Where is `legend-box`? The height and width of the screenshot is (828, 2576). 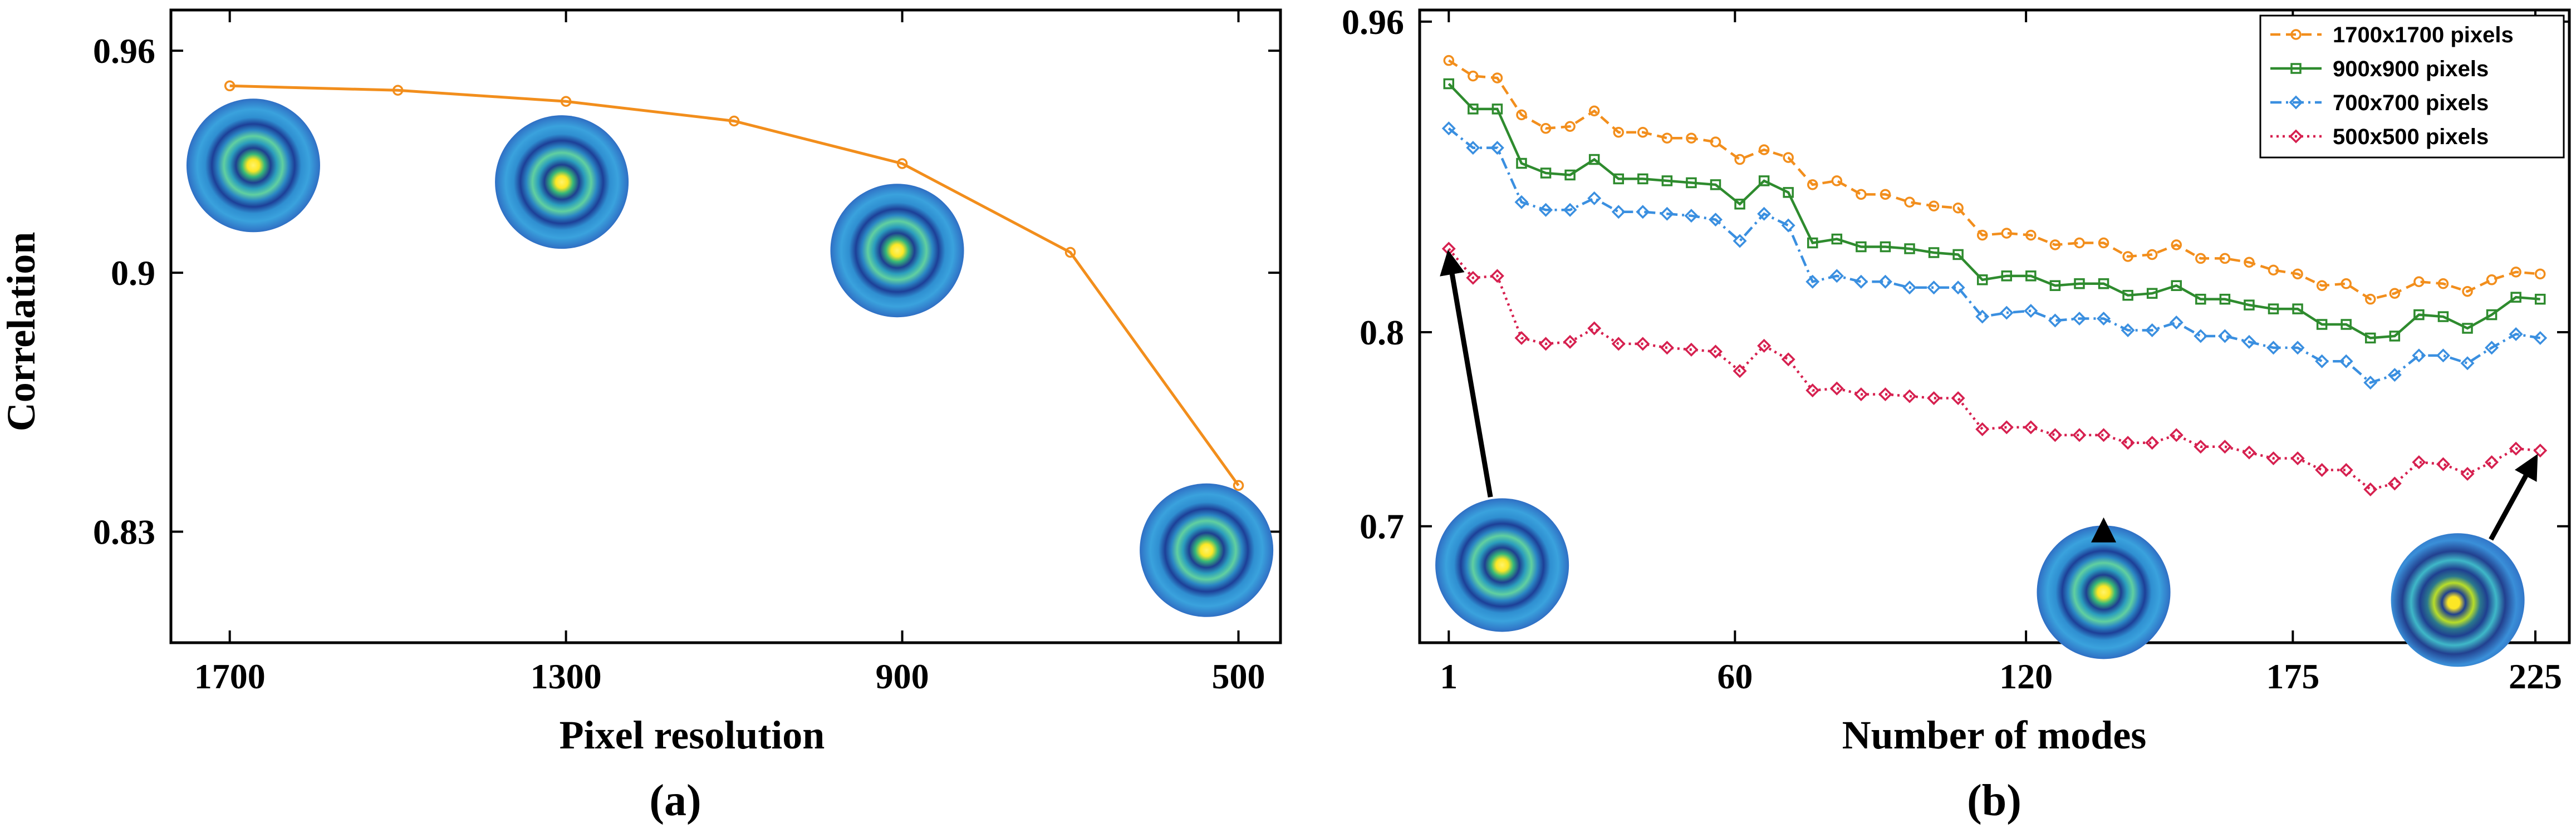
legend-box is located at coordinates (2412, 86).